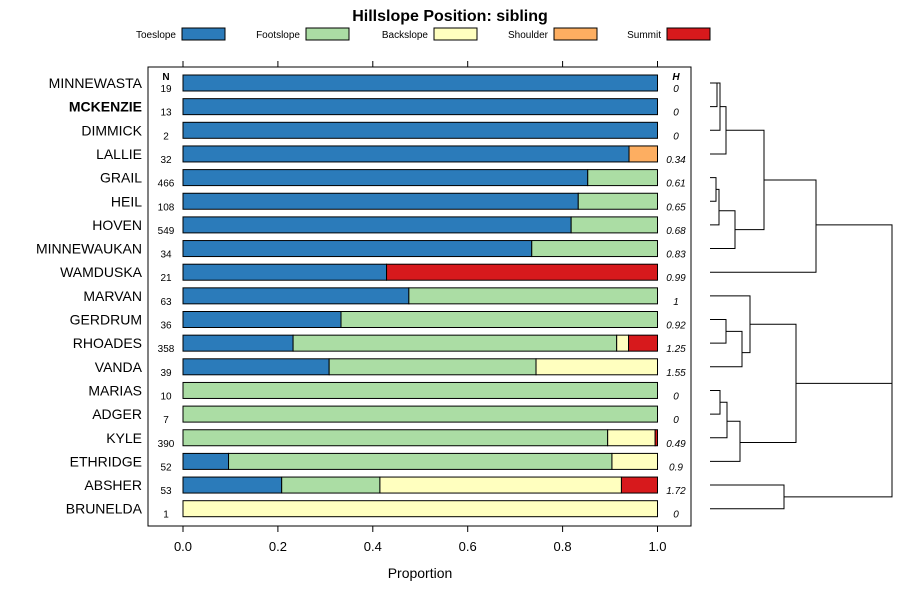 The width and height of the screenshot is (900, 600). I want to click on n-value: 39, so click(166, 373).